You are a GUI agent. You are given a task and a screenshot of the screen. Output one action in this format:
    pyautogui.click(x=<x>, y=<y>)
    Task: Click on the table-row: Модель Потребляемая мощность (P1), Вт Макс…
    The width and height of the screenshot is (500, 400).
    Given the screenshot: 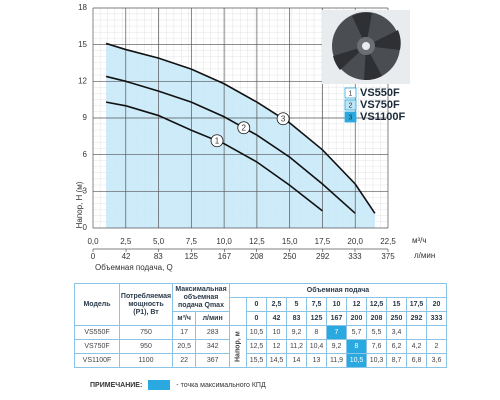 What is the action you would take?
    pyautogui.click(x=260, y=304)
    